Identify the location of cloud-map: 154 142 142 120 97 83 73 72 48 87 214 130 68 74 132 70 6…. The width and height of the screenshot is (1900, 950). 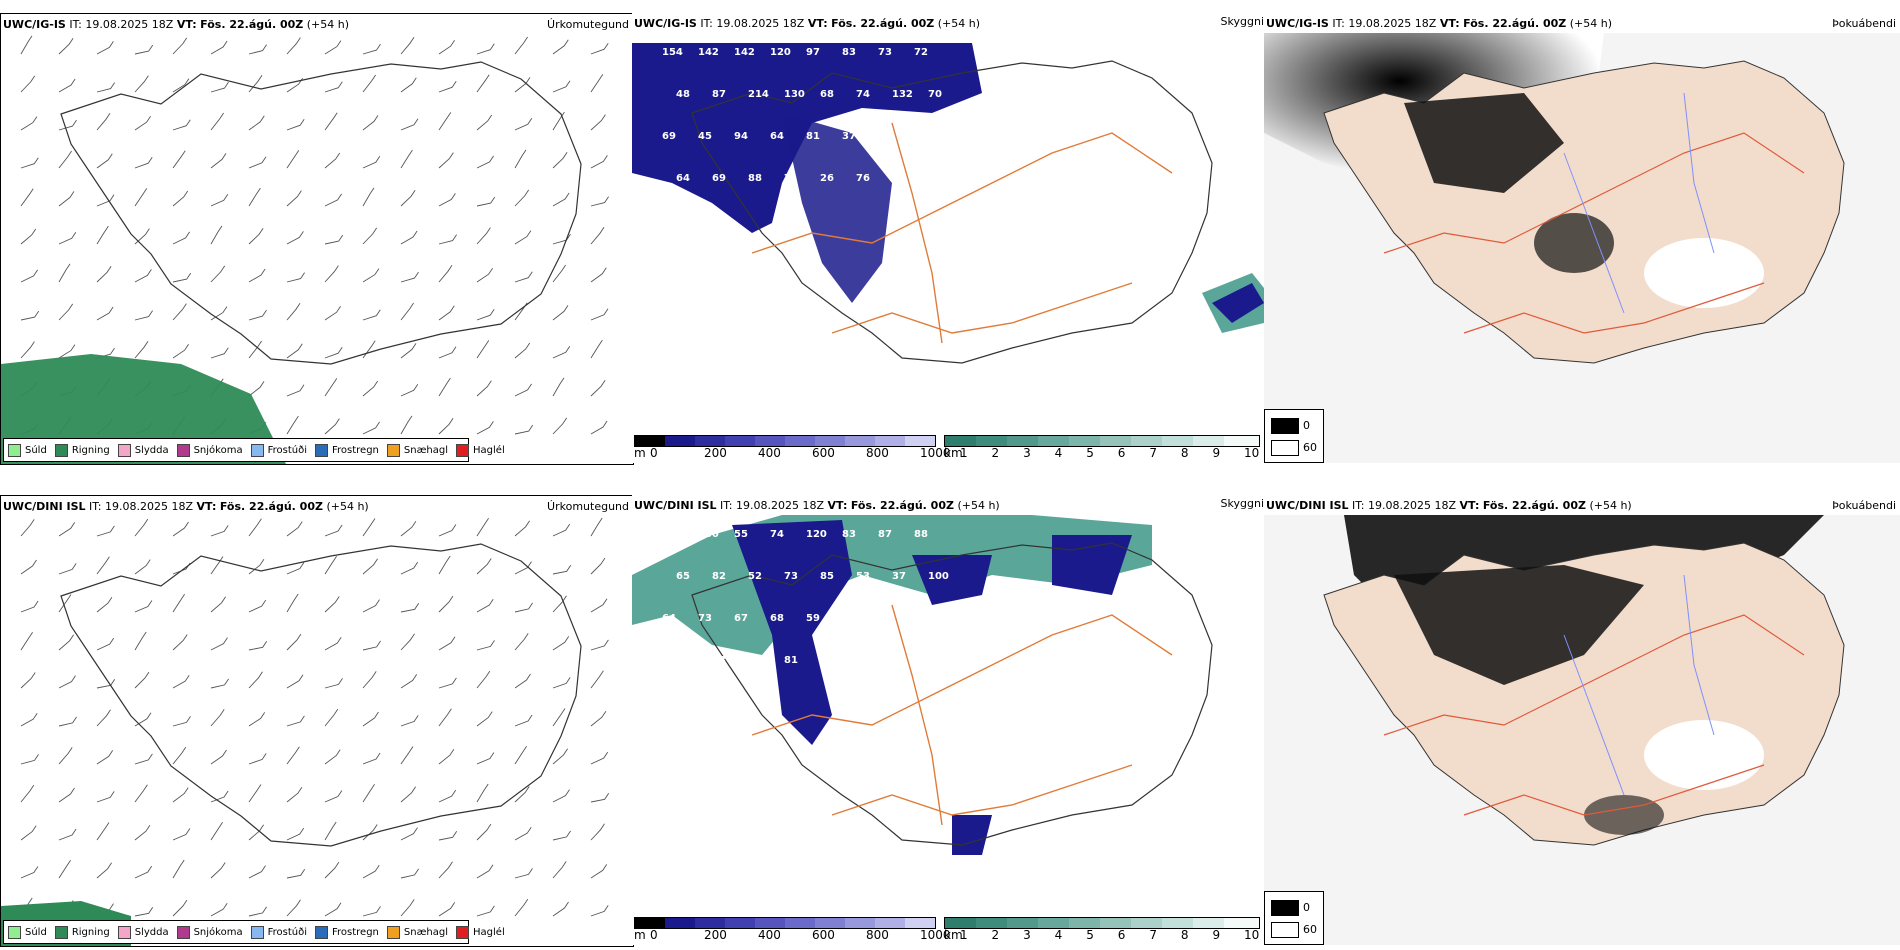
(948, 203).